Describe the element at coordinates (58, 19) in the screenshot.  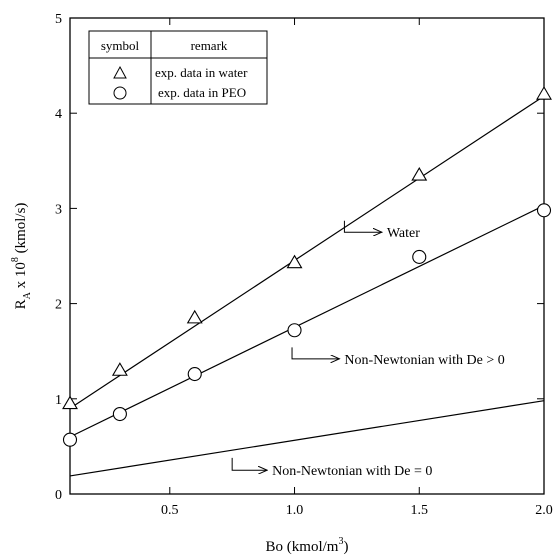
I see `y-tick-label: 5` at that location.